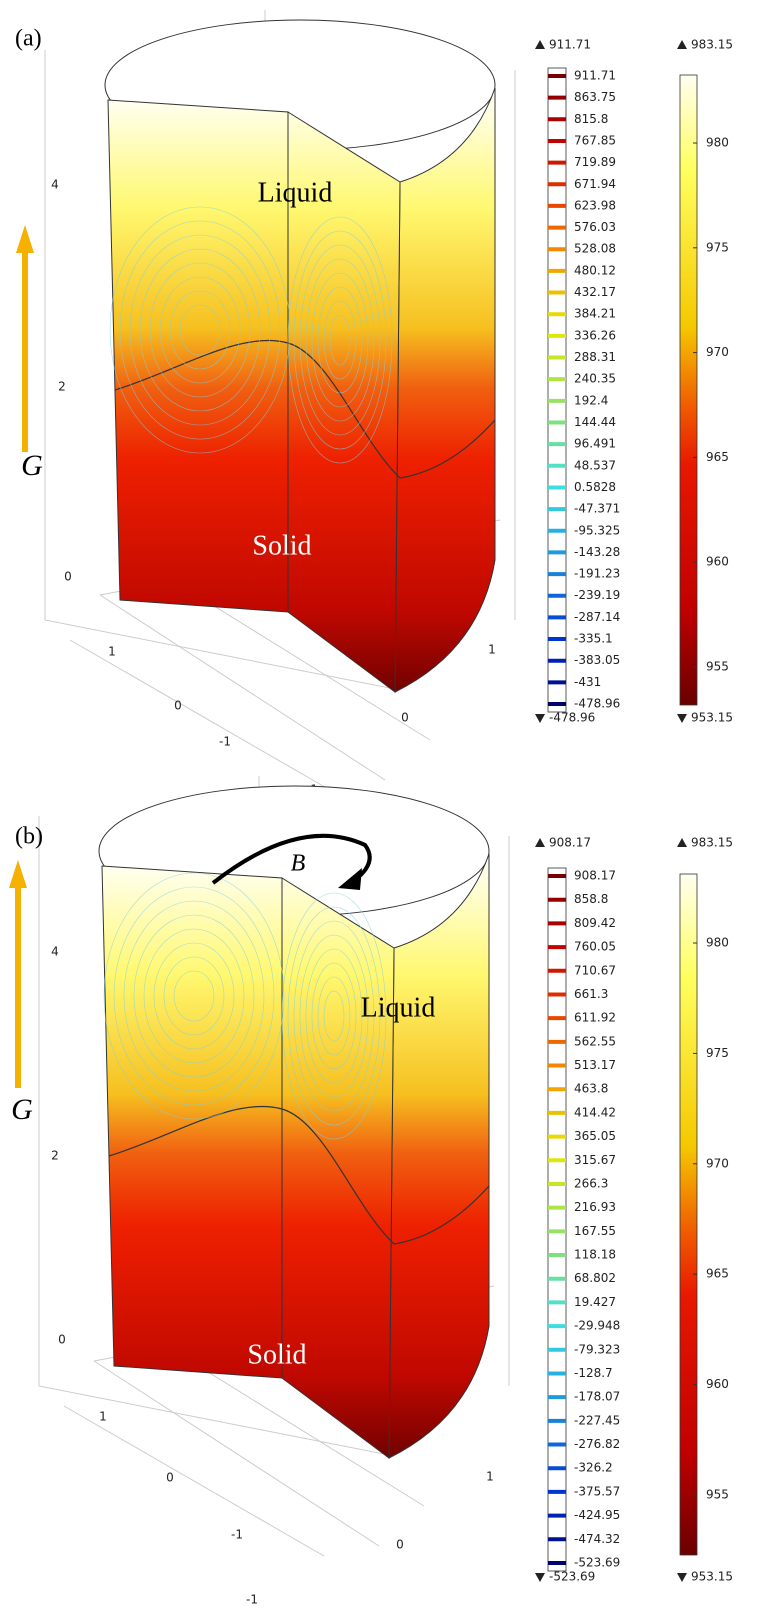 The height and width of the screenshot is (1613, 761). I want to click on field-arrowhead, so click(350, 879).